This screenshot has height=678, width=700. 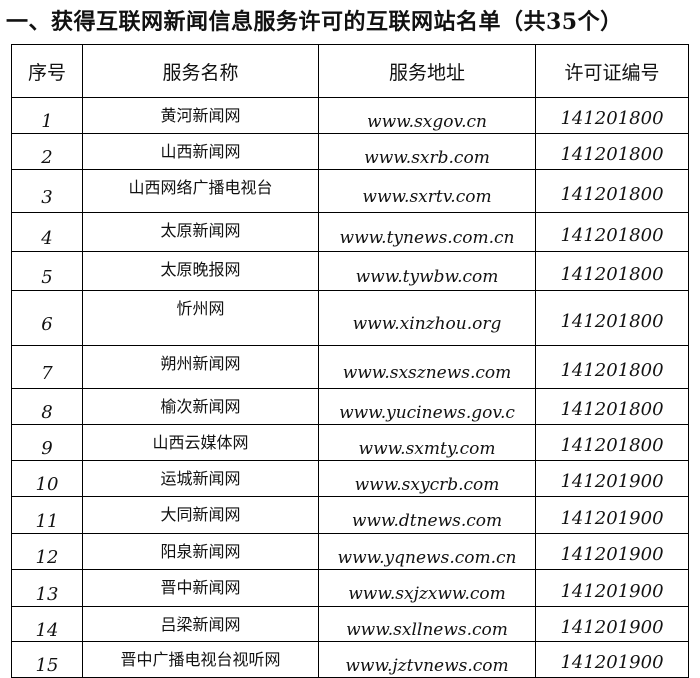 What do you see at coordinates (427, 232) in the screenshot?
I see `service-url: www.tynews.com.cn` at bounding box center [427, 232].